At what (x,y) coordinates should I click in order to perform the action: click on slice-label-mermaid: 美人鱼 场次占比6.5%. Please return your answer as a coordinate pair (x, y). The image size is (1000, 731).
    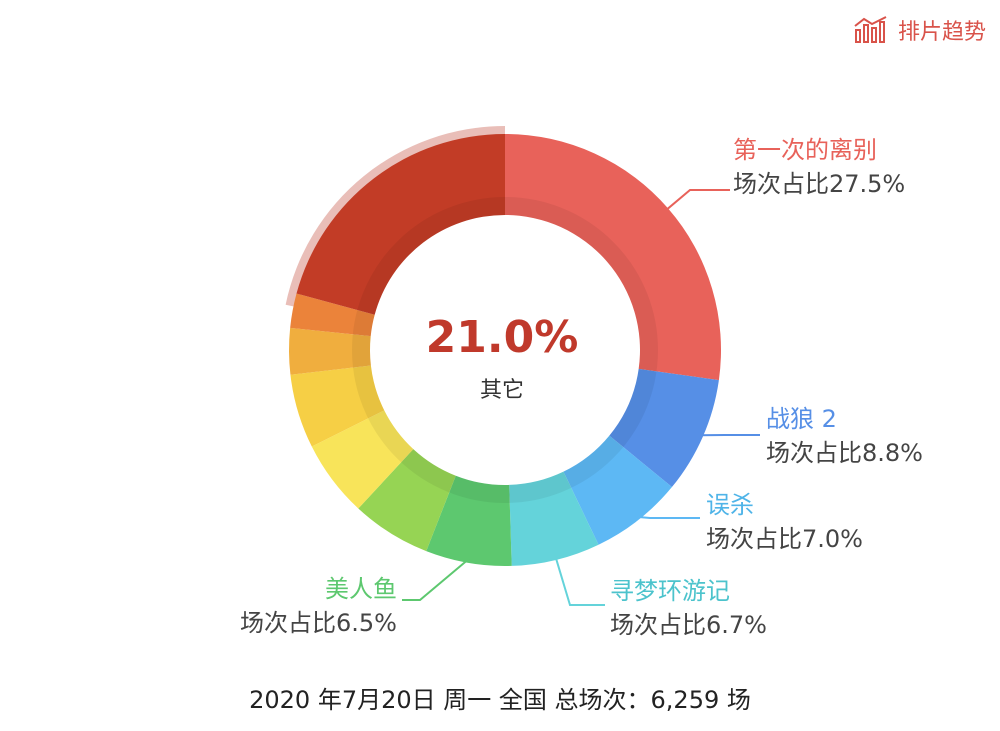
    Looking at the image, I should click on (301, 606).